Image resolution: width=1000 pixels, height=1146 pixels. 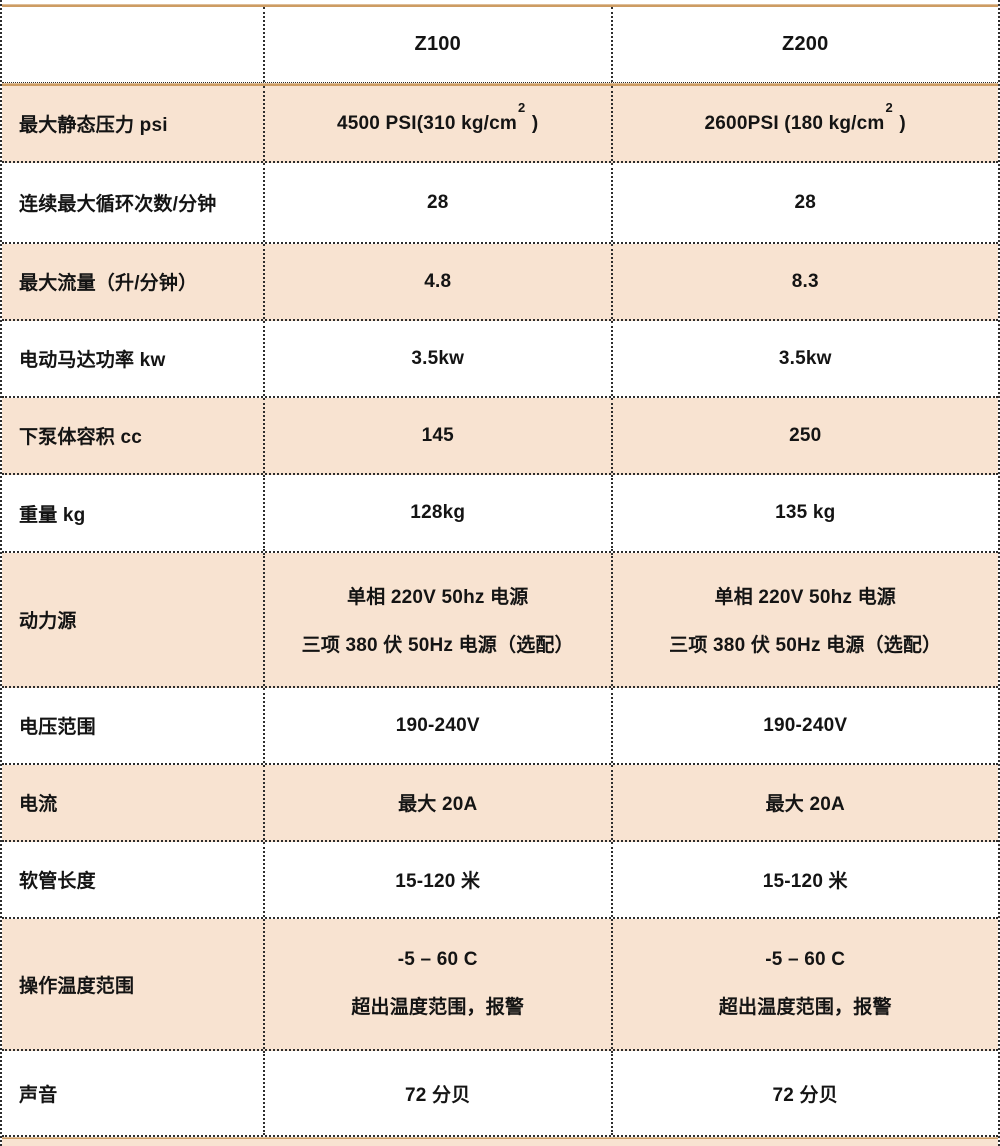 I want to click on value-text: 4500 PSI(310 kg/cm2 ), so click(x=438, y=117).